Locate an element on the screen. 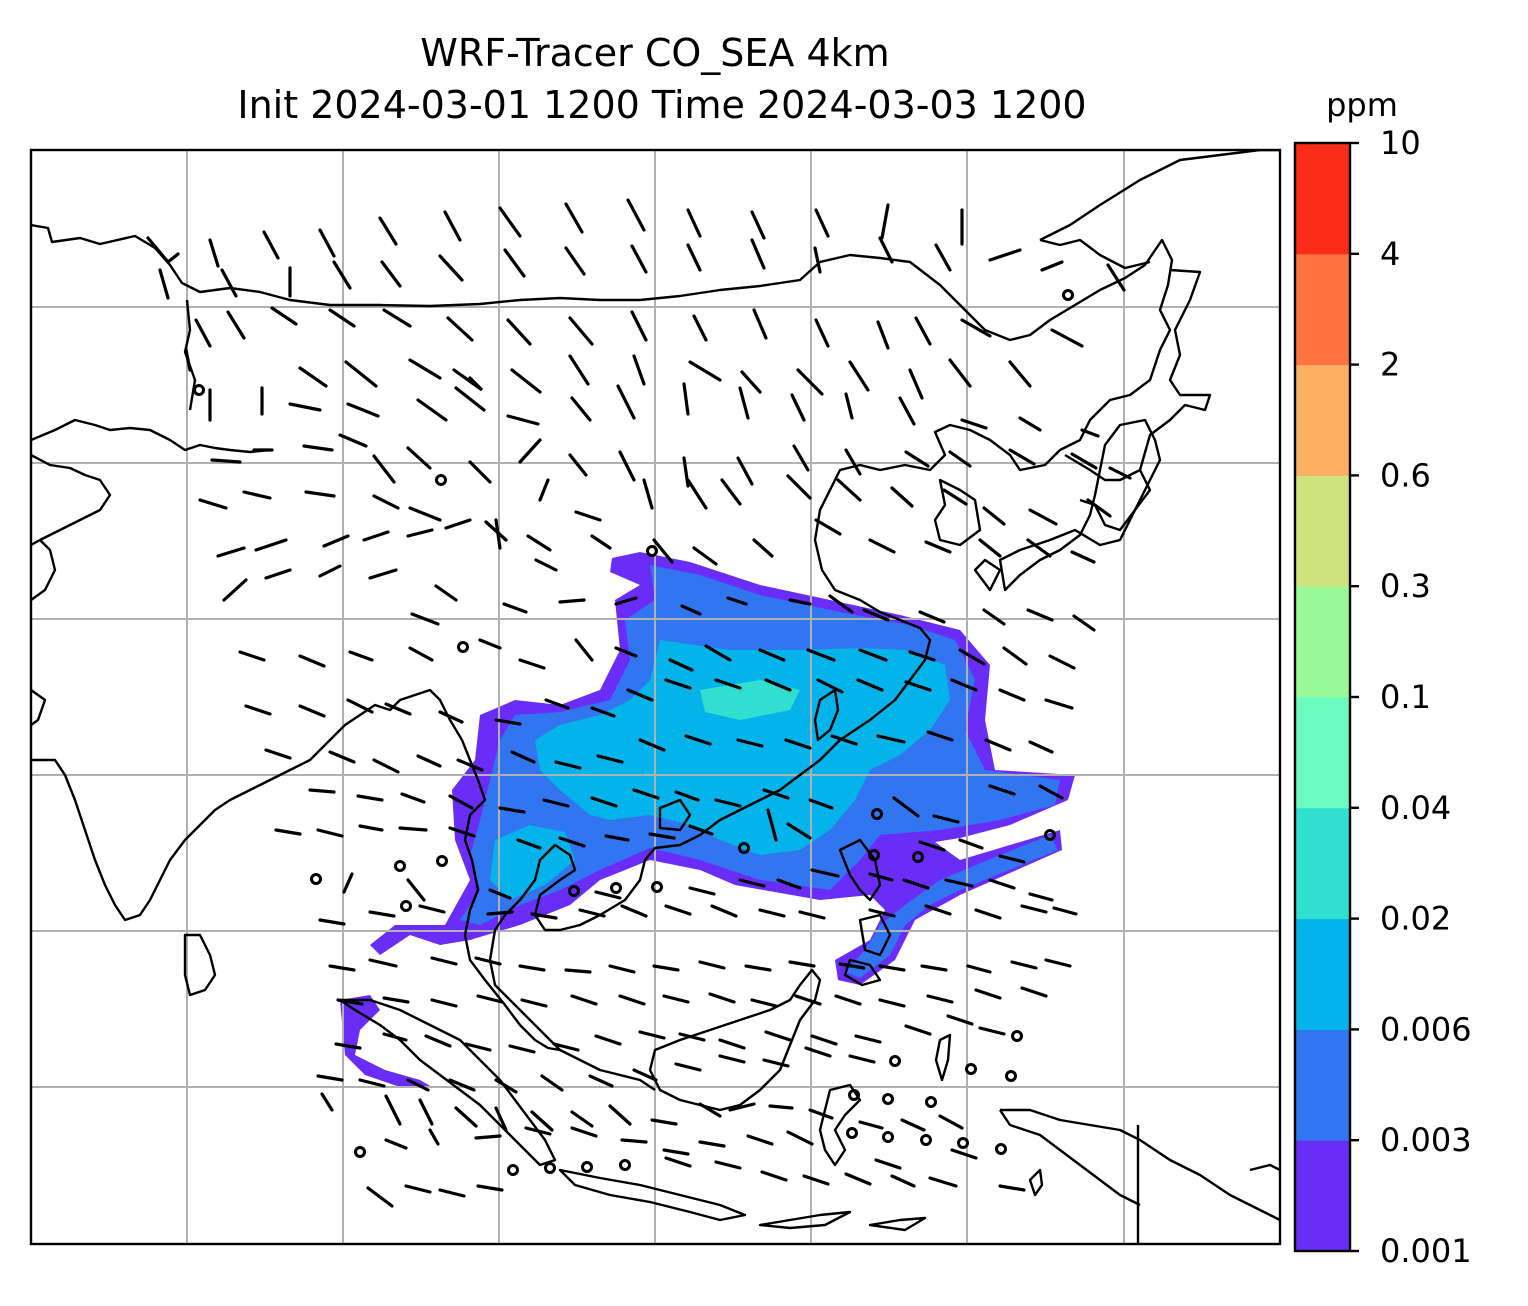 This screenshot has height=1306, width=1528. colorbar: ppm 0.001 0.003 0.006 0.02 0.04 0.1 0.3 0.6 2 4 10 is located at coordinates (1382, 678).